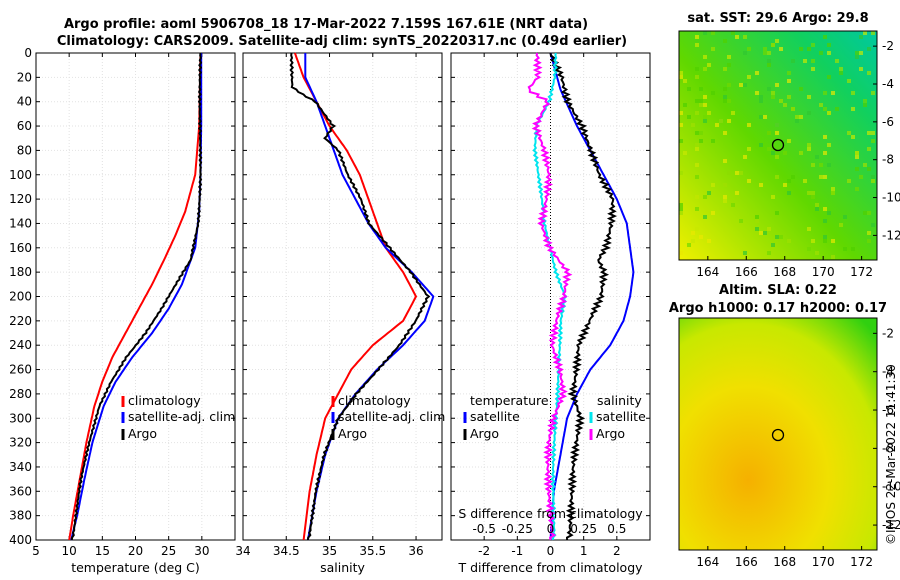 Image resolution: width=900 pixels, height=580 pixels. What do you see at coordinates (616, 529) in the screenshot?
I see `s-diff-tick-label: 0.5` at bounding box center [616, 529].